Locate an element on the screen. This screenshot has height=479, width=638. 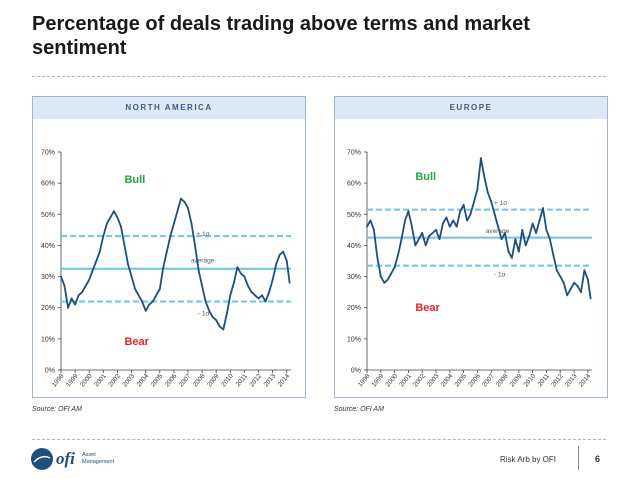
y-tick-label: 70% is located at coordinates (48, 153).